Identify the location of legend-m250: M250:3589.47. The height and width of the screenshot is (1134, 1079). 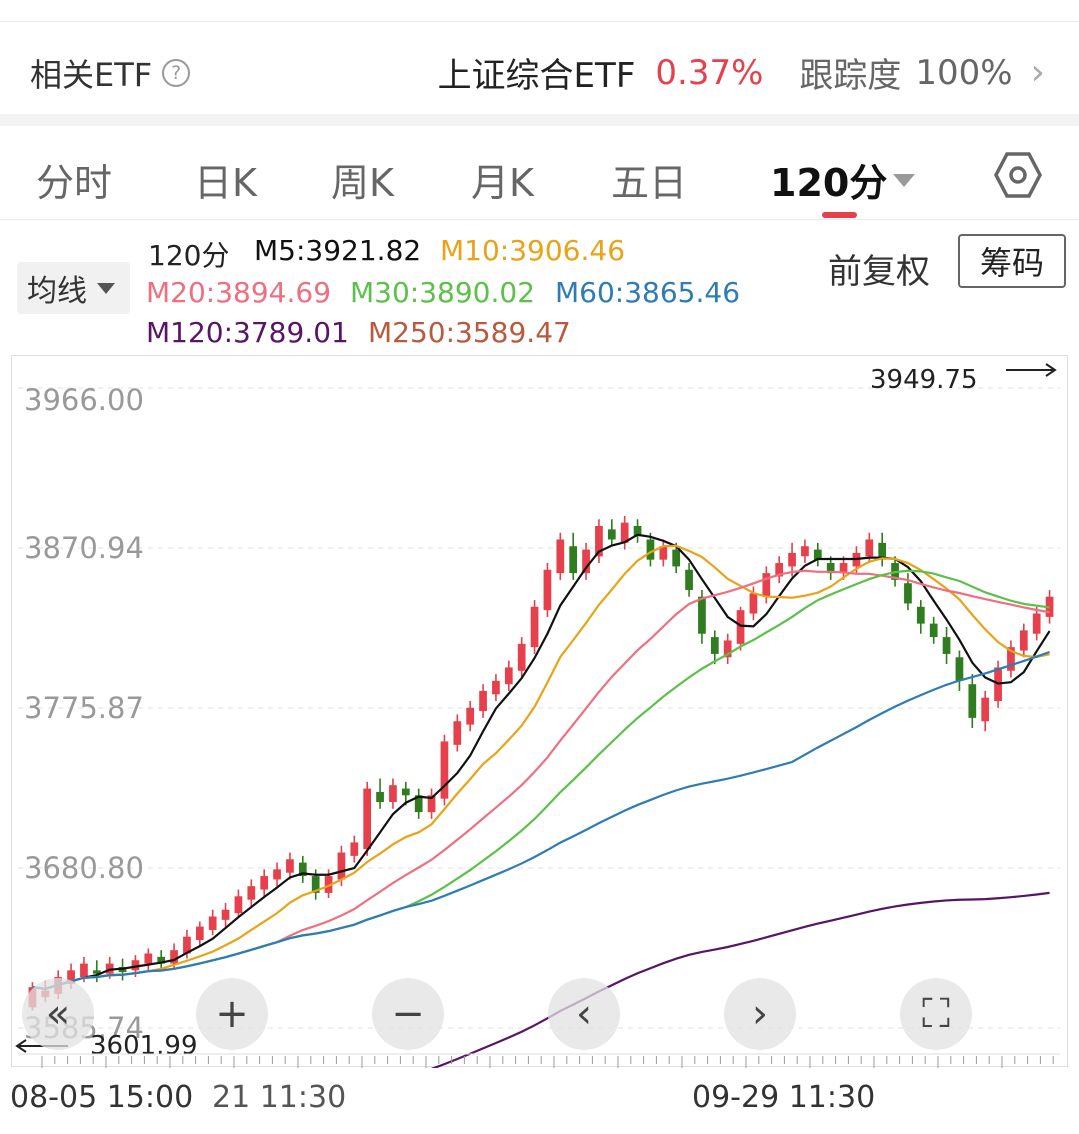
(469, 332).